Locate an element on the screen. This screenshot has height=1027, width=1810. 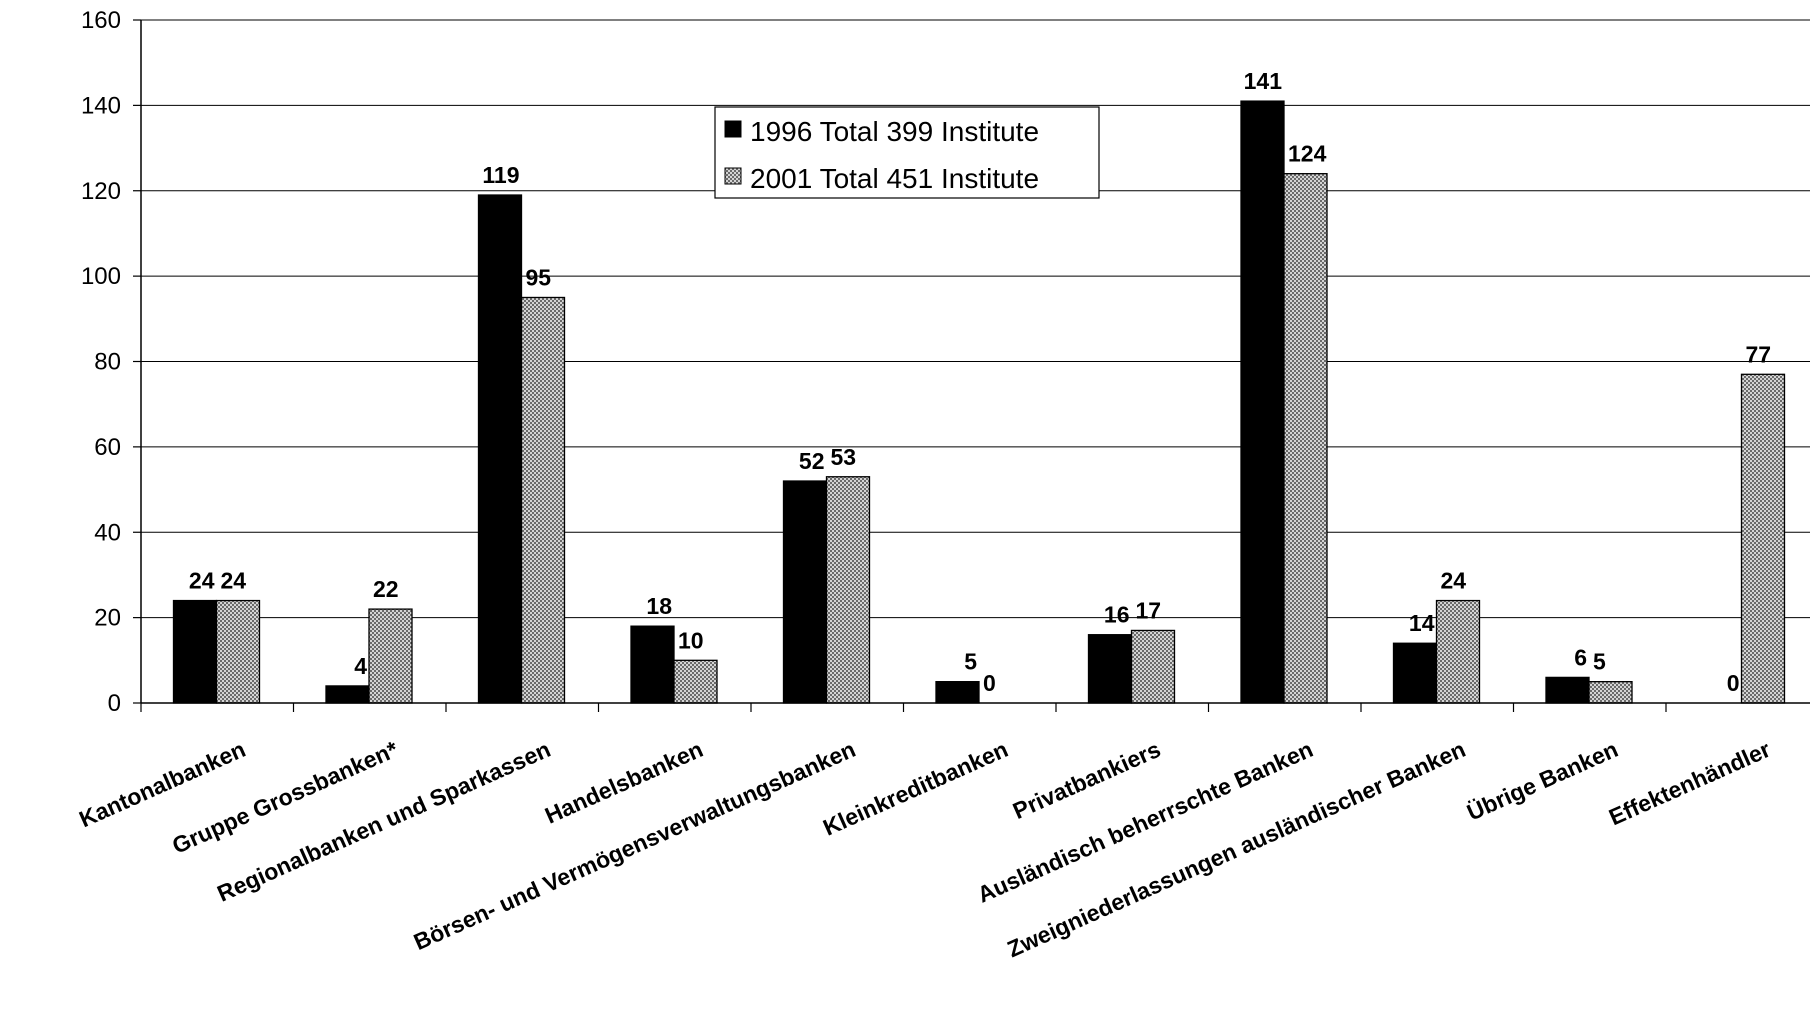
data-label: 141 is located at coordinates (1263, 81).